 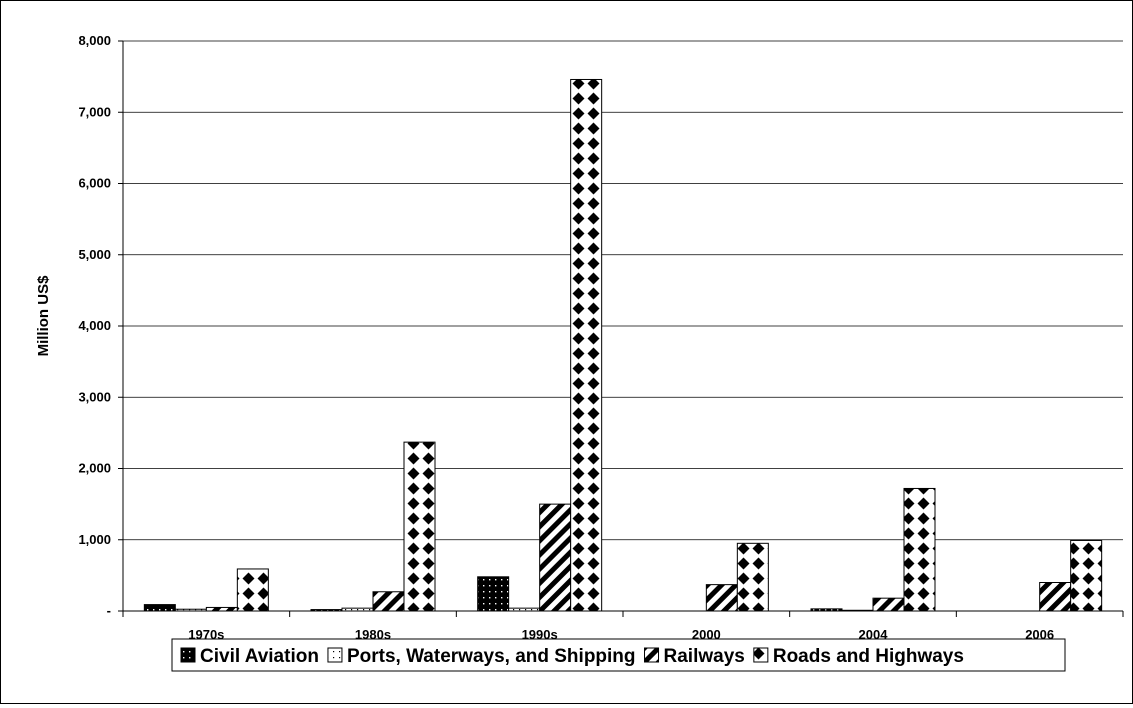 What do you see at coordinates (259, 656) in the screenshot?
I see `legend-label: Civil Aviation` at bounding box center [259, 656].